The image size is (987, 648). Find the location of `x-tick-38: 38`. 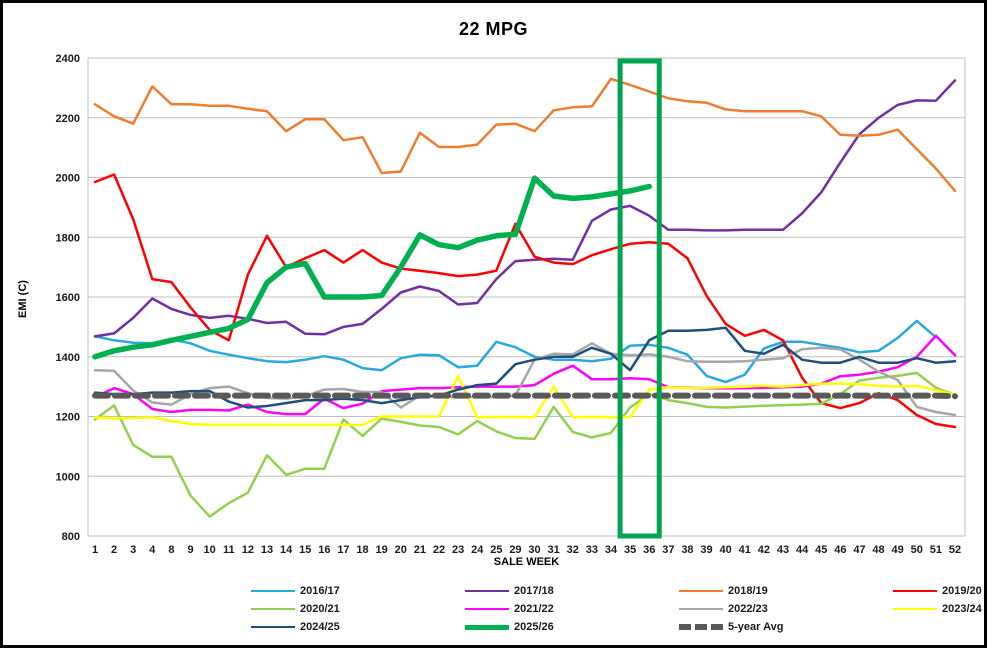

x-tick-38: 38 is located at coordinates (687, 550).